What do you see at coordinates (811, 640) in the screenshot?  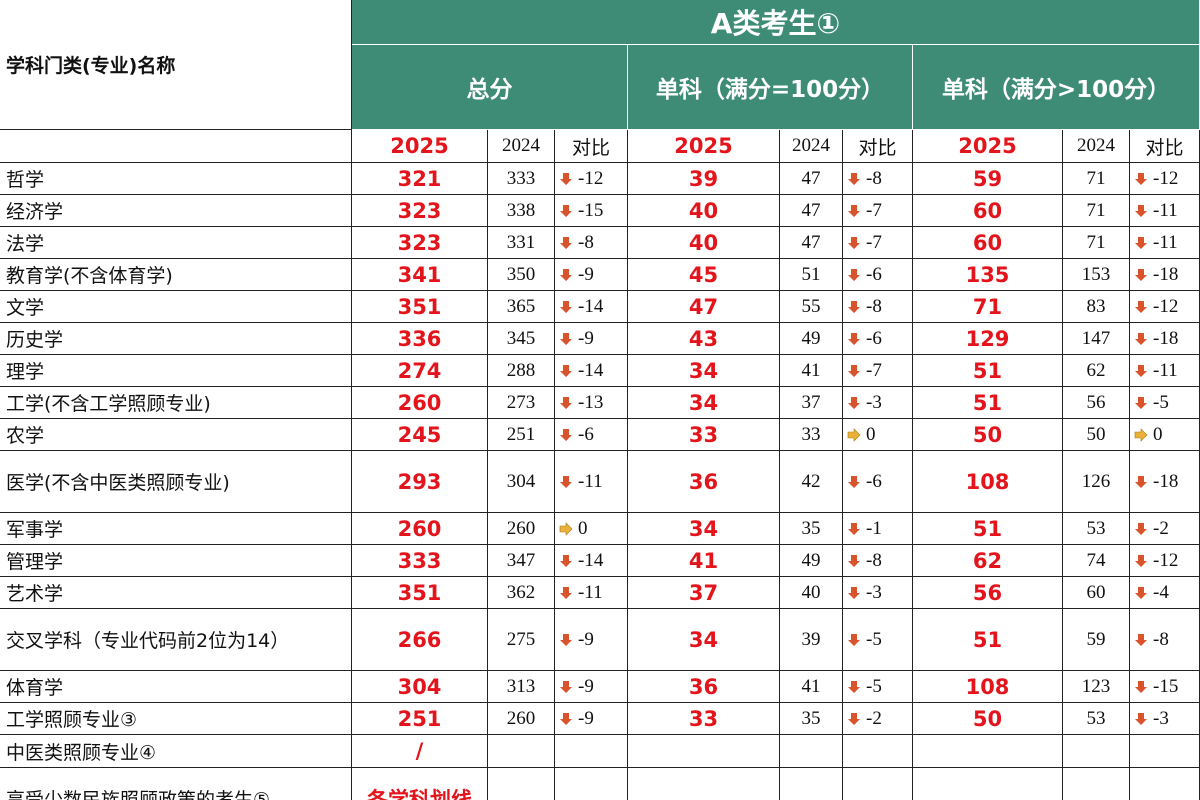 I see `score-2024: 39` at bounding box center [811, 640].